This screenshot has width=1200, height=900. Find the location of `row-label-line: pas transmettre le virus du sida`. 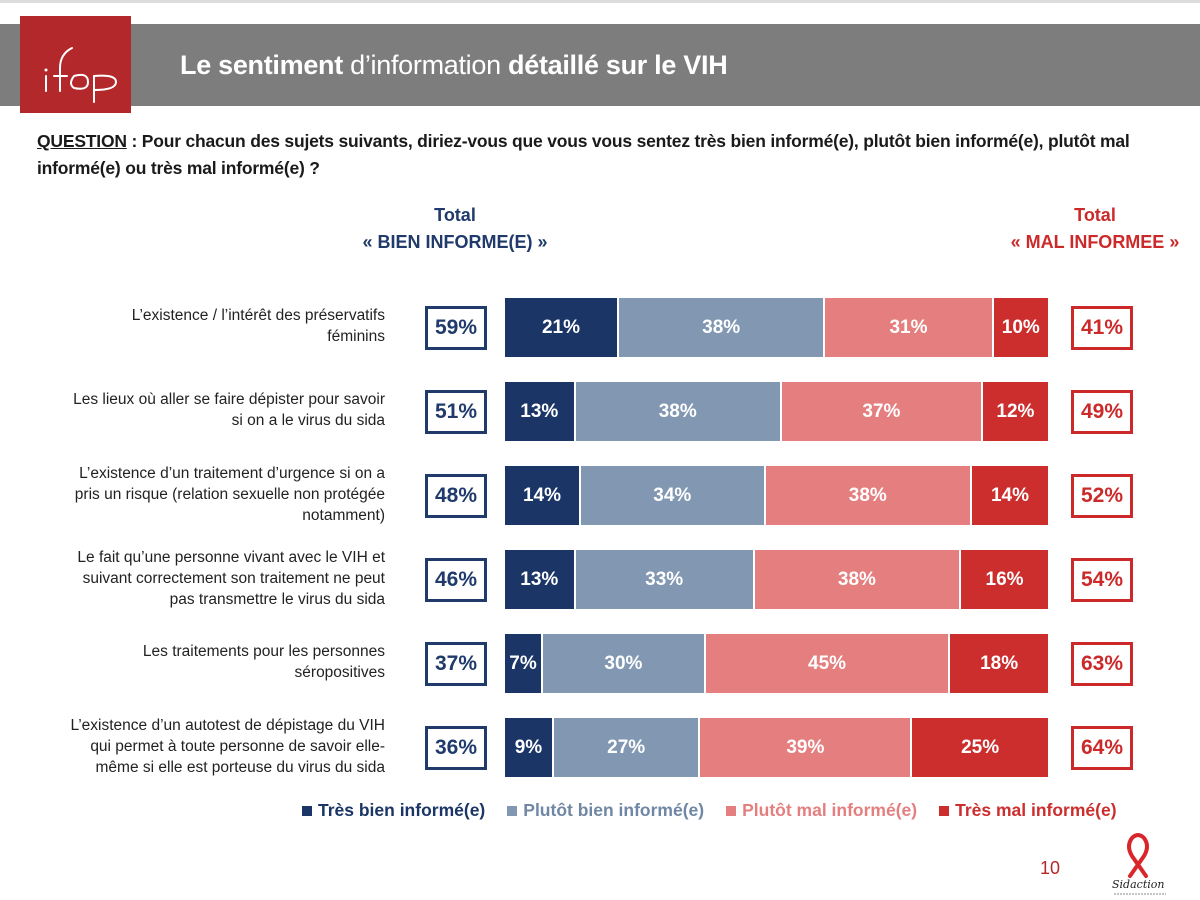

row-label-line: pas transmettre le virus du sida is located at coordinates (277, 599).